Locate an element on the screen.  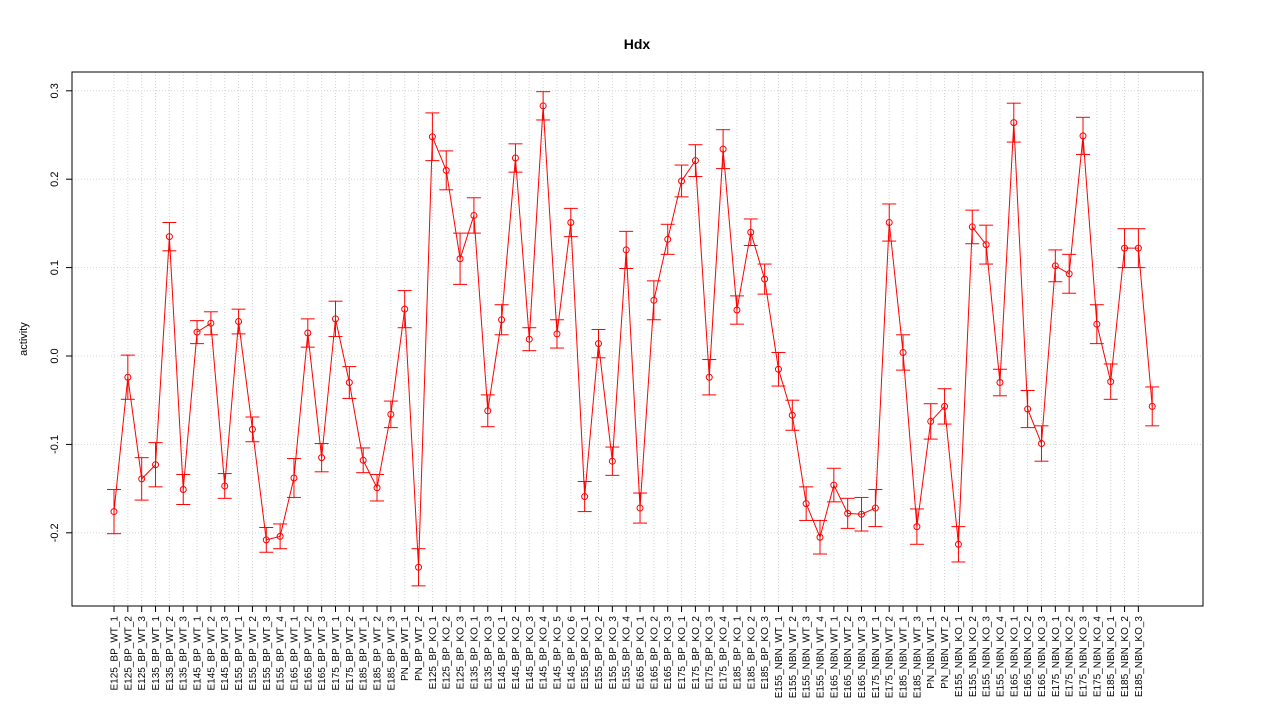
x-tick-label: E125_BP_KO_3 is located at coordinates (461, 653).